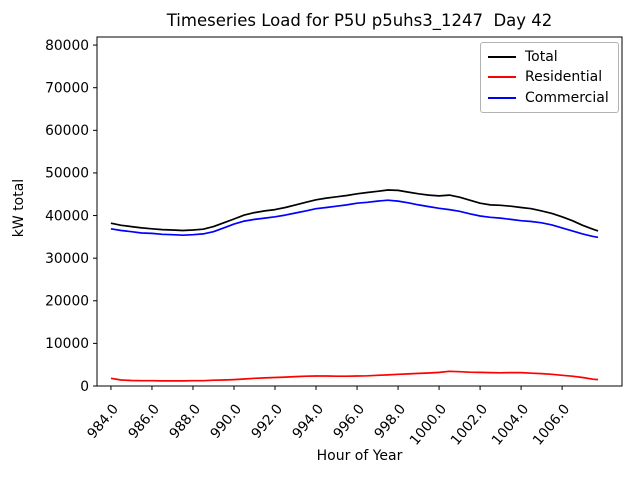  Describe the element at coordinates (502, 57) in the screenshot. I see `legend-line-sample-total` at that location.